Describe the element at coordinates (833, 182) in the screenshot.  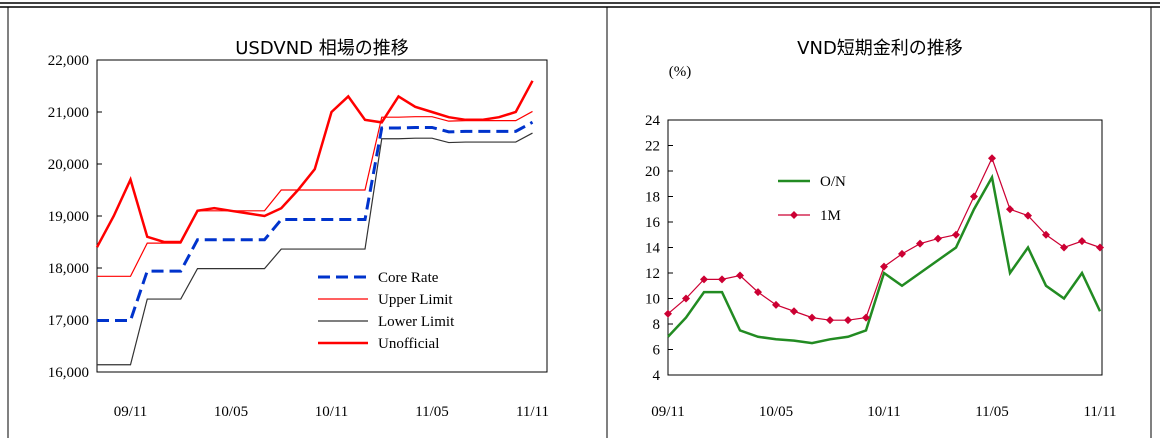
I see `legend-label: O/N` at that location.